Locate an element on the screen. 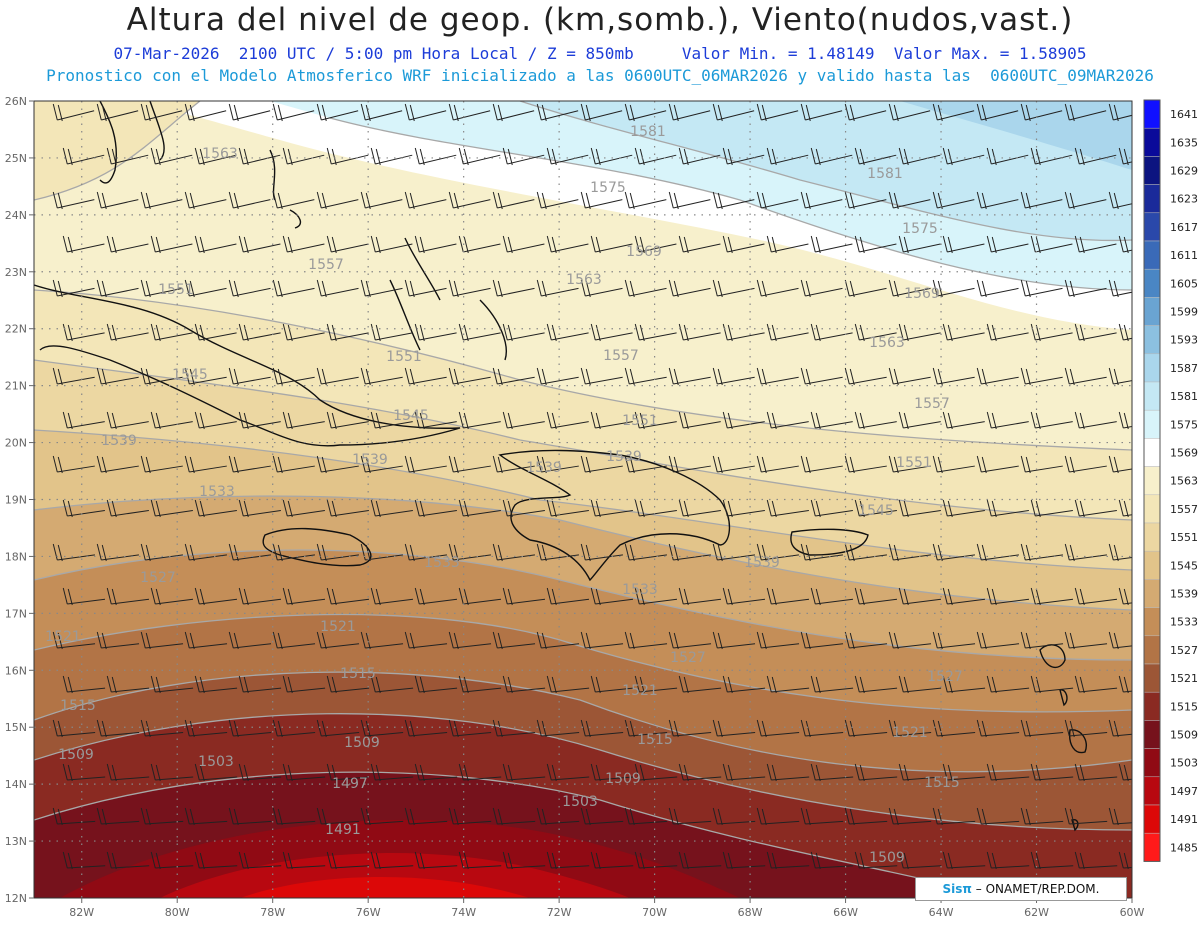  contour-label: 1503 is located at coordinates (216, 762).